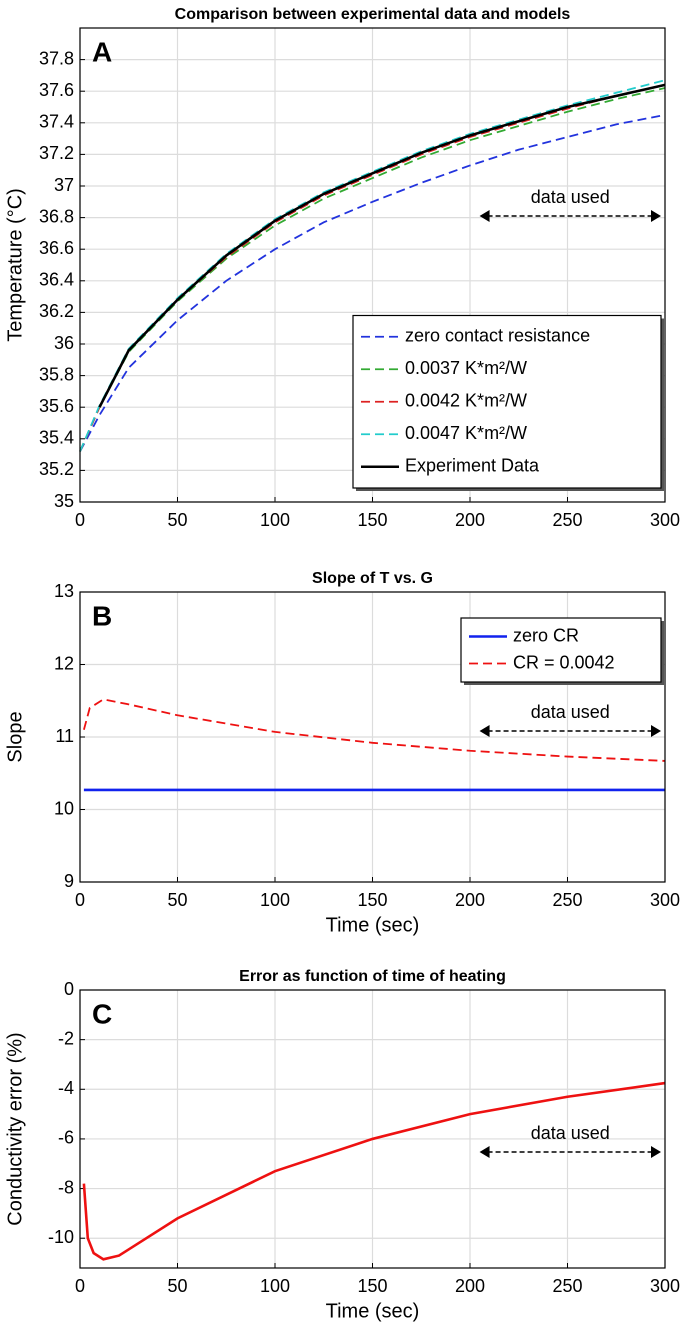  What do you see at coordinates (56, 374) in the screenshot?
I see `y-tick-label: 35.8` at bounding box center [56, 374].